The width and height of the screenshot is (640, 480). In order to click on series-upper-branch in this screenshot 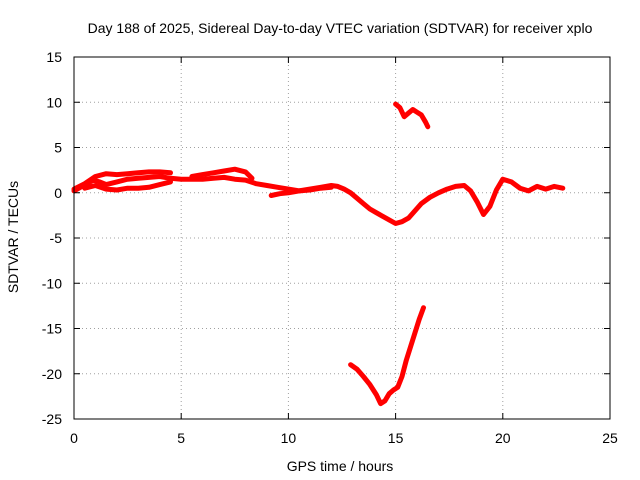, I will do `click(122, 180)`.